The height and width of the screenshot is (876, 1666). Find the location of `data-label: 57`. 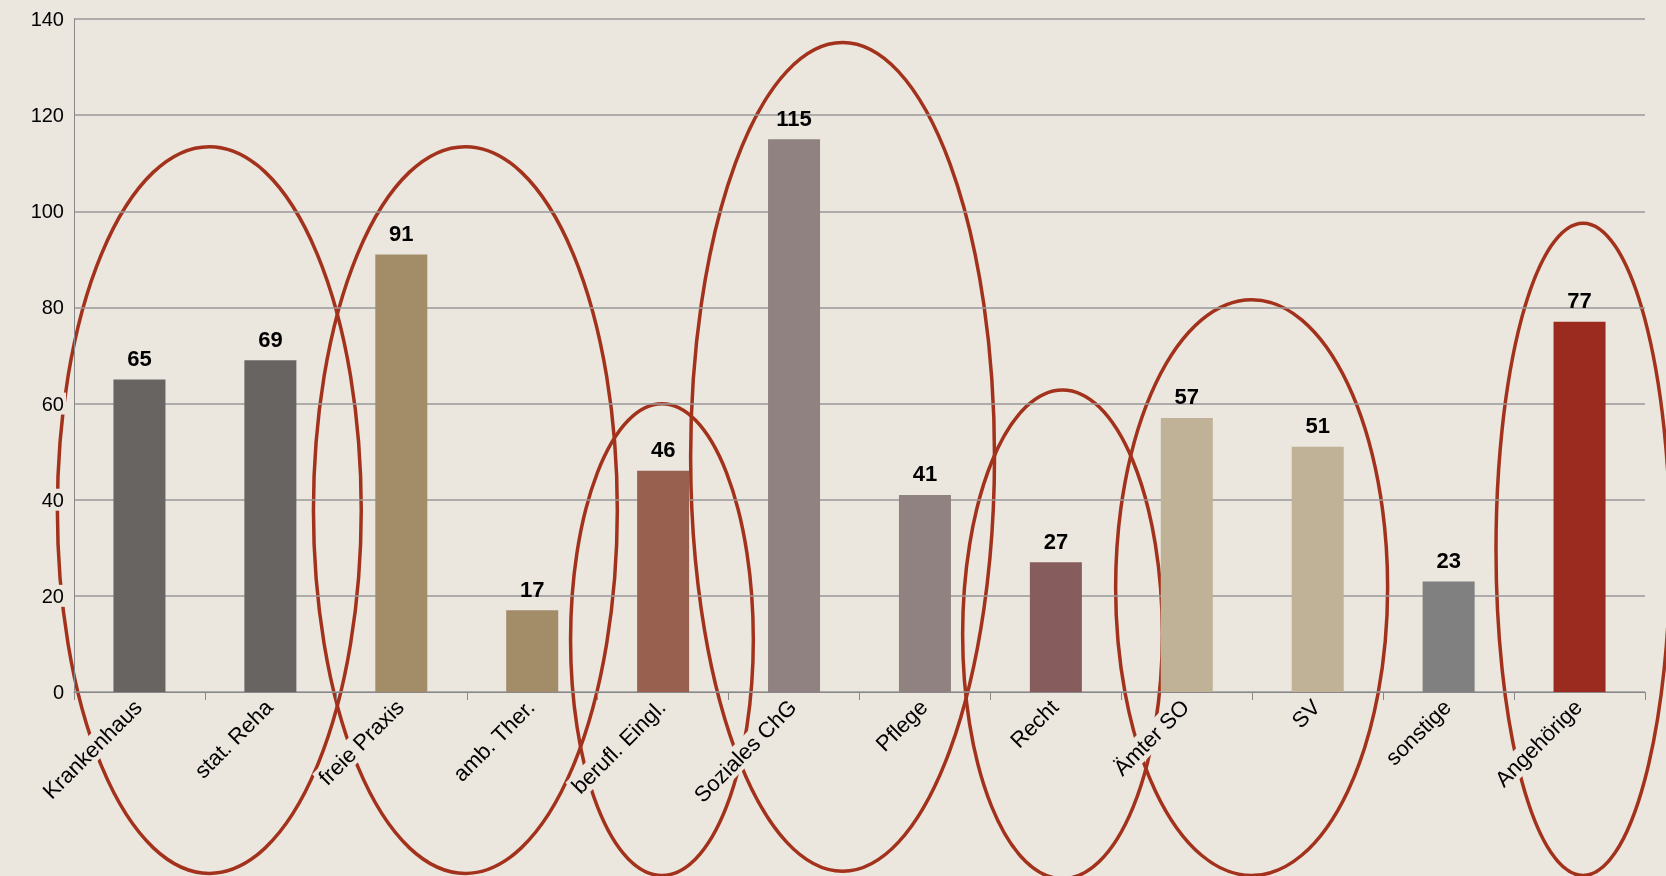

data-label: 57 is located at coordinates (1187, 397).